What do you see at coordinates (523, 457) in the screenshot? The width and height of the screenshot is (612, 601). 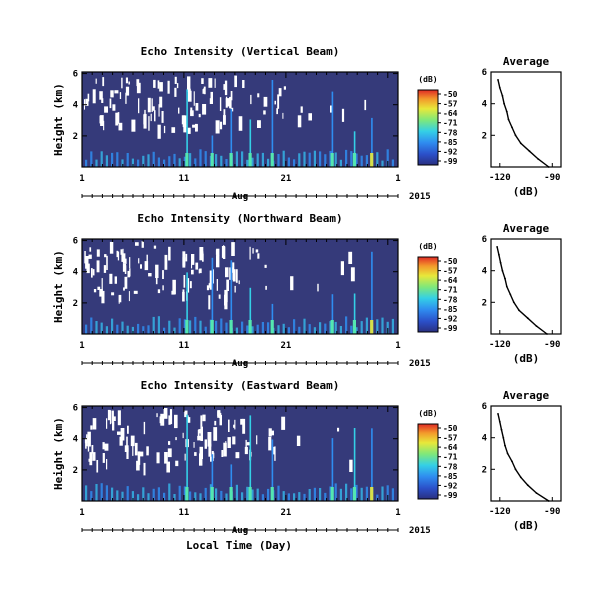 I see `average-profile-line` at bounding box center [523, 457].